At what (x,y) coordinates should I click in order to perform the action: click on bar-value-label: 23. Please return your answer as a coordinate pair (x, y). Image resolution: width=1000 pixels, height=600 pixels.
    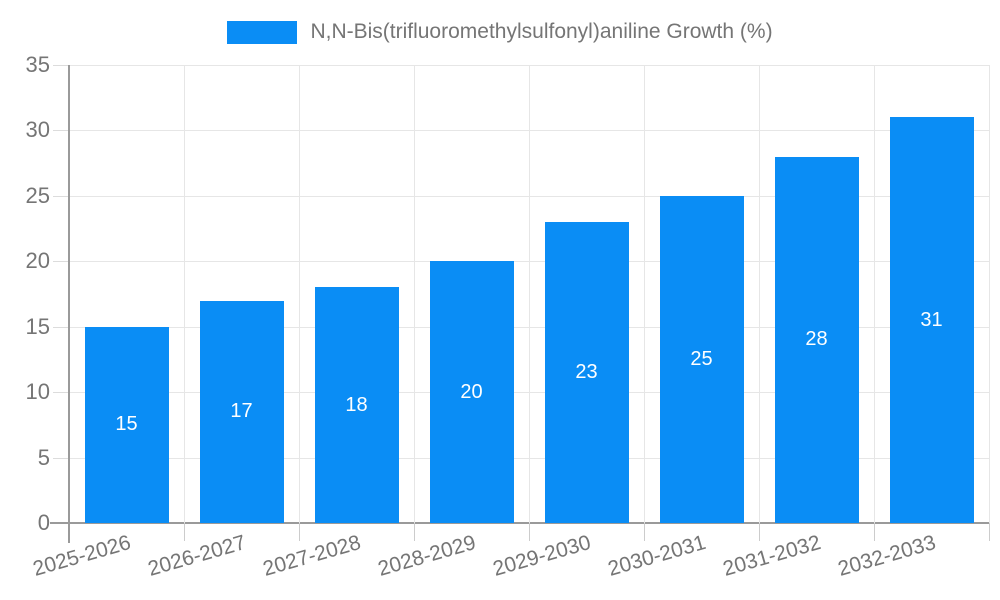
    Looking at the image, I should click on (586, 372).